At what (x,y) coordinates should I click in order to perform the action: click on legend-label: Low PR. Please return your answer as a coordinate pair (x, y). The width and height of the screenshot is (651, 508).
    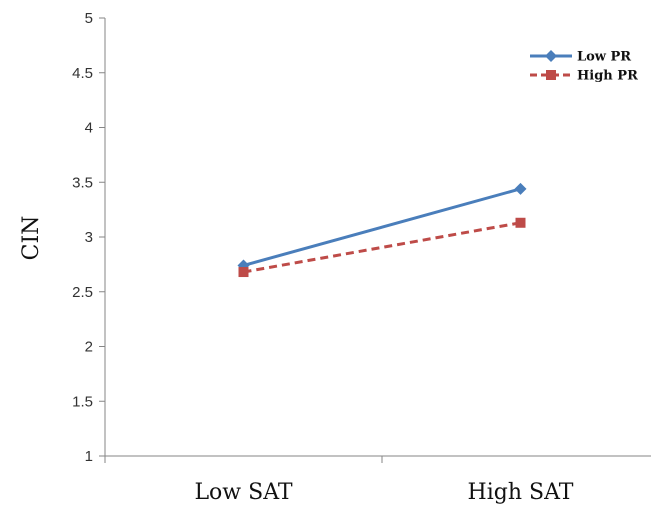
    Looking at the image, I should click on (604, 57).